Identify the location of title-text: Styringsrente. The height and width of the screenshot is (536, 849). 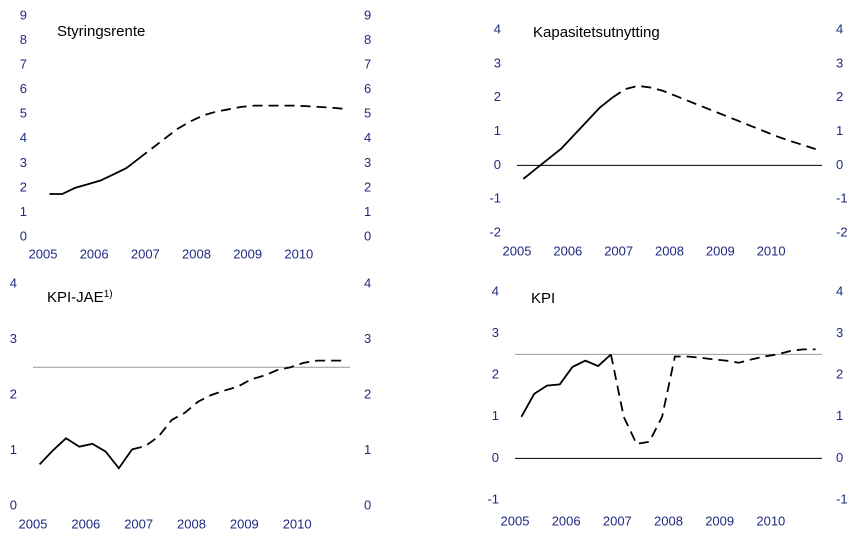
(101, 31).